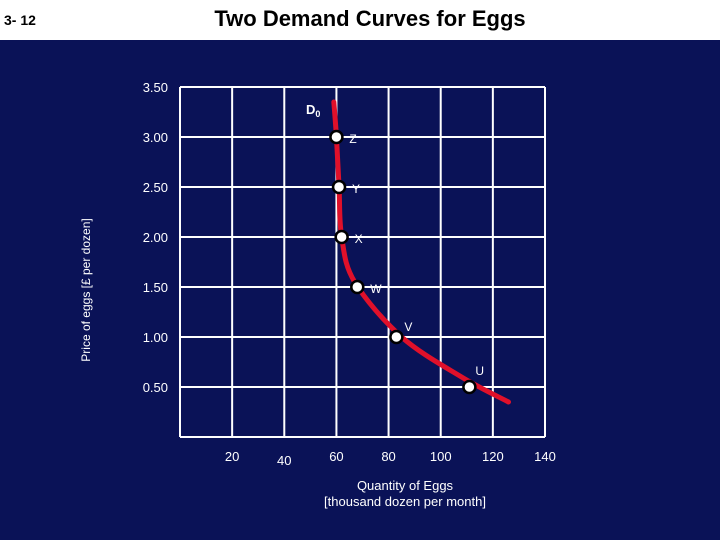  I want to click on x-tick-label: 80, so click(388, 456).